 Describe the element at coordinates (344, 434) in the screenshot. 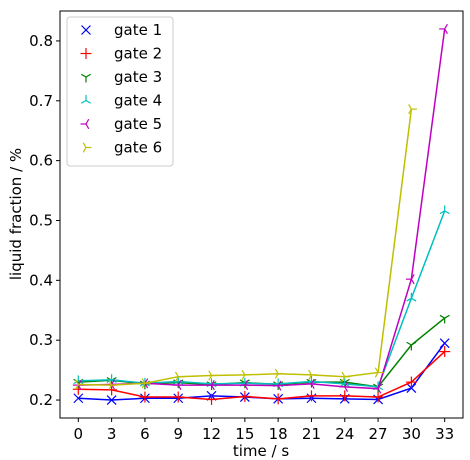

I see `x-tick-label: 24` at that location.